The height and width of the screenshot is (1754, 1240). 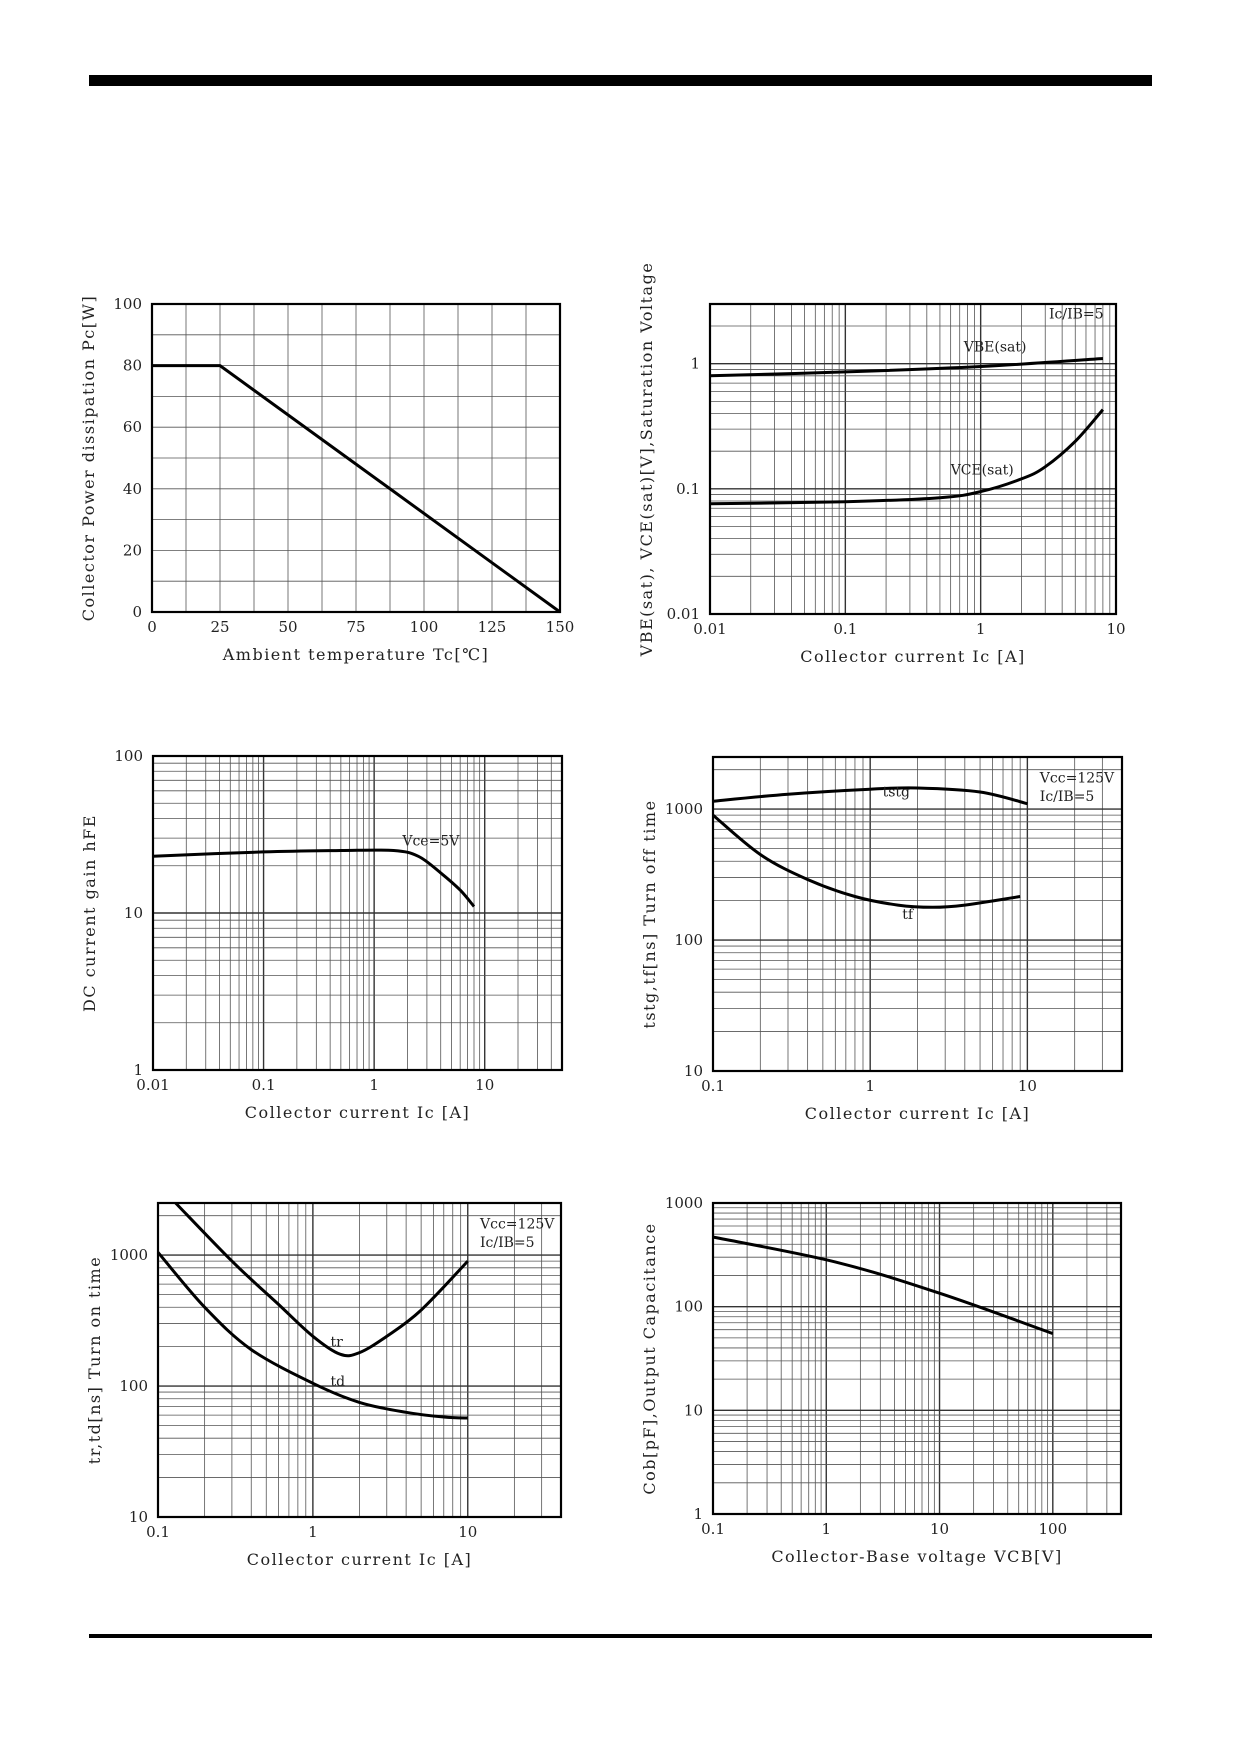 What do you see at coordinates (916, 1556) in the screenshot?
I see `x-axis-label: Collector-Base voltage VCB[V]` at bounding box center [916, 1556].